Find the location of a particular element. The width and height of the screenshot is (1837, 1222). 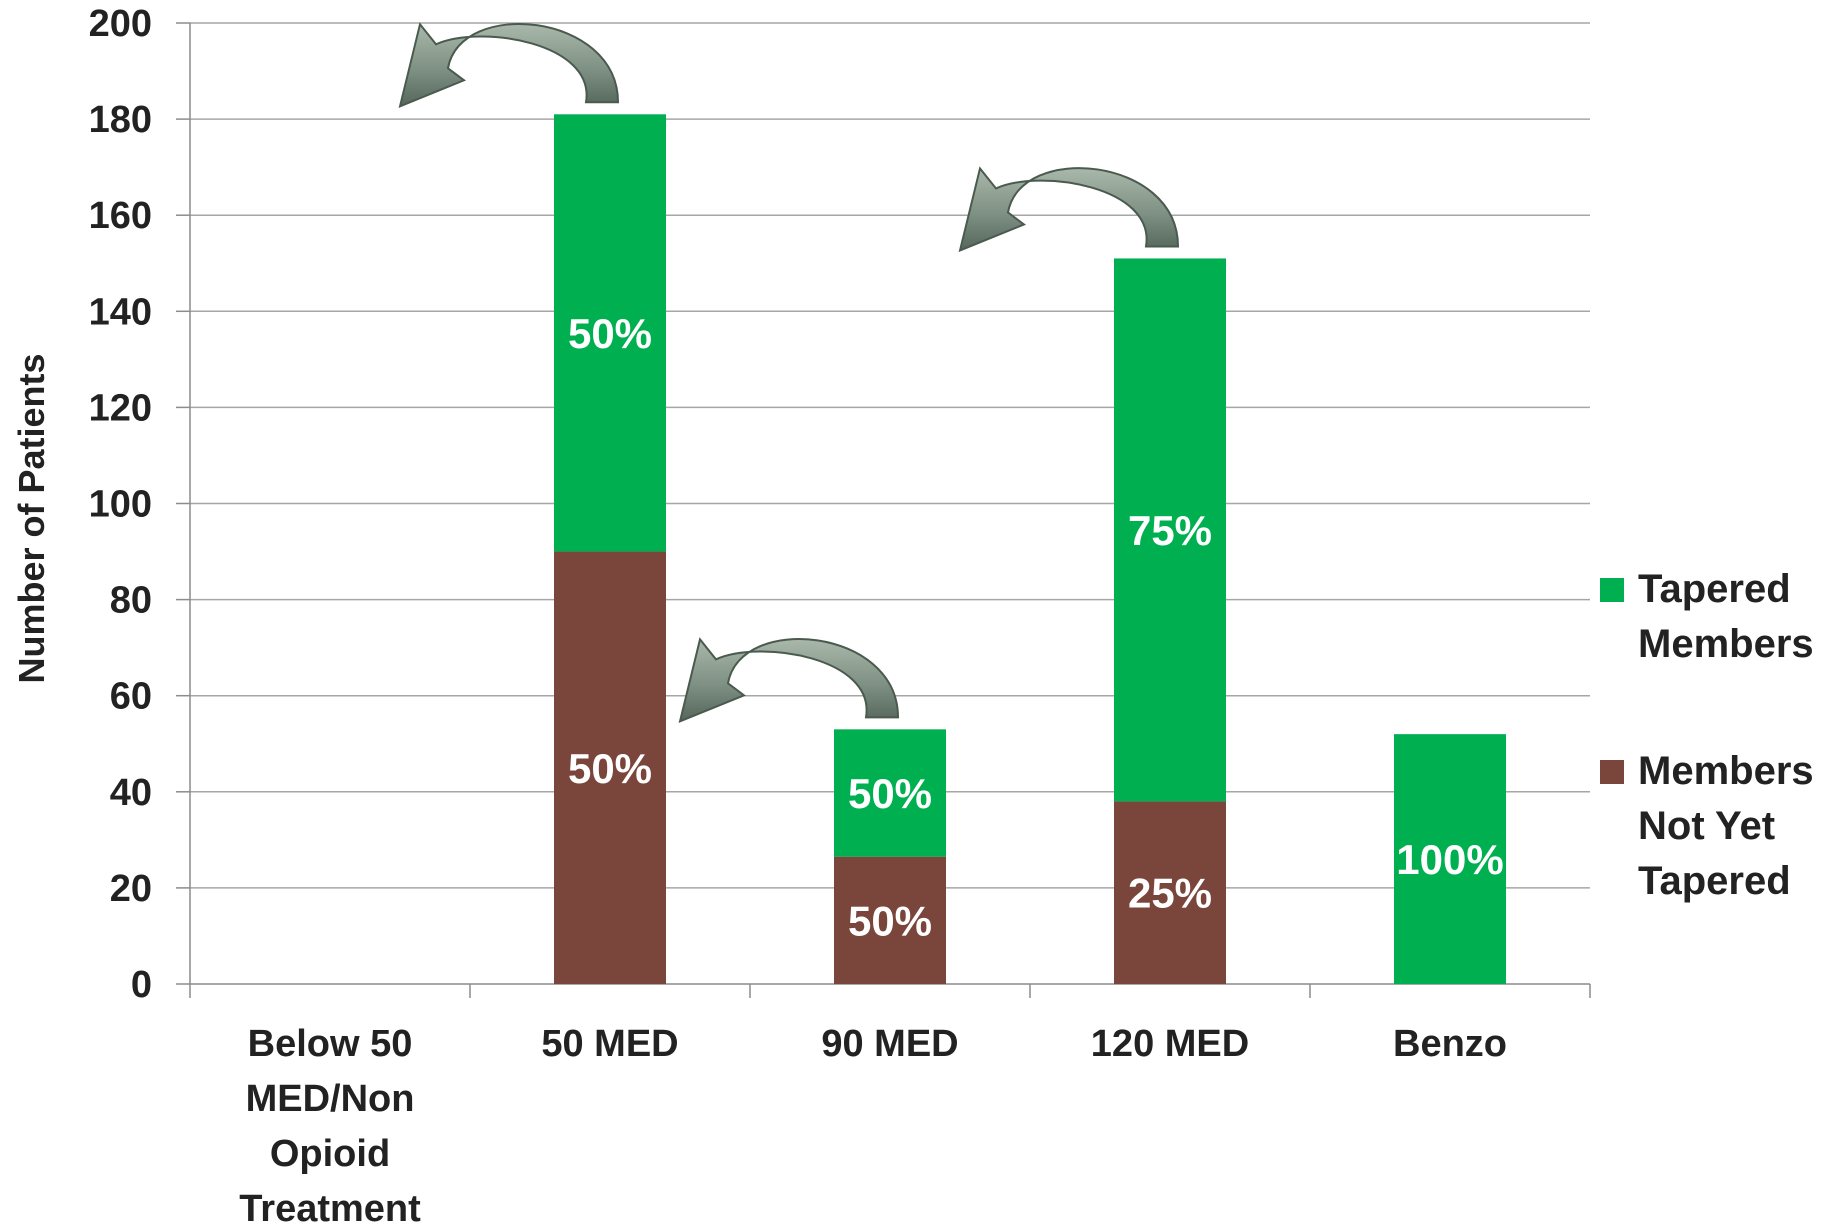

x-tick-label: 90 MED is located at coordinates (889, 1044).